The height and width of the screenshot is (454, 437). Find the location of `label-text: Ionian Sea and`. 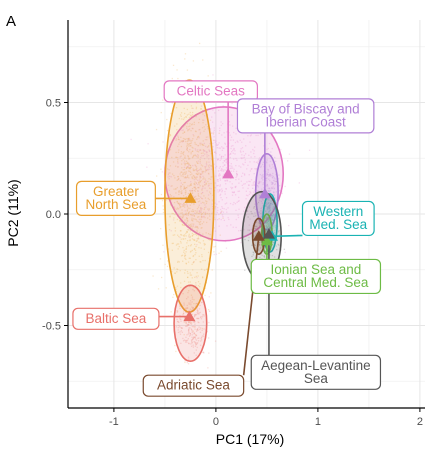

label-text: Ionian Sea and is located at coordinates (315, 269).